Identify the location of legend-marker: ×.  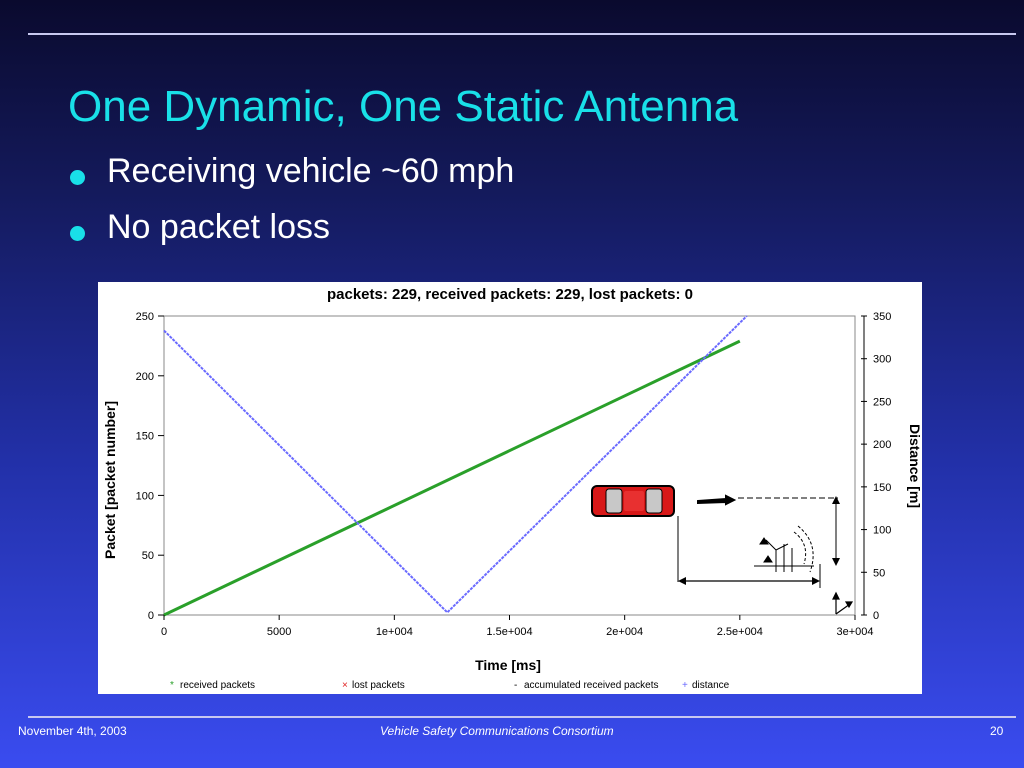
(345, 685).